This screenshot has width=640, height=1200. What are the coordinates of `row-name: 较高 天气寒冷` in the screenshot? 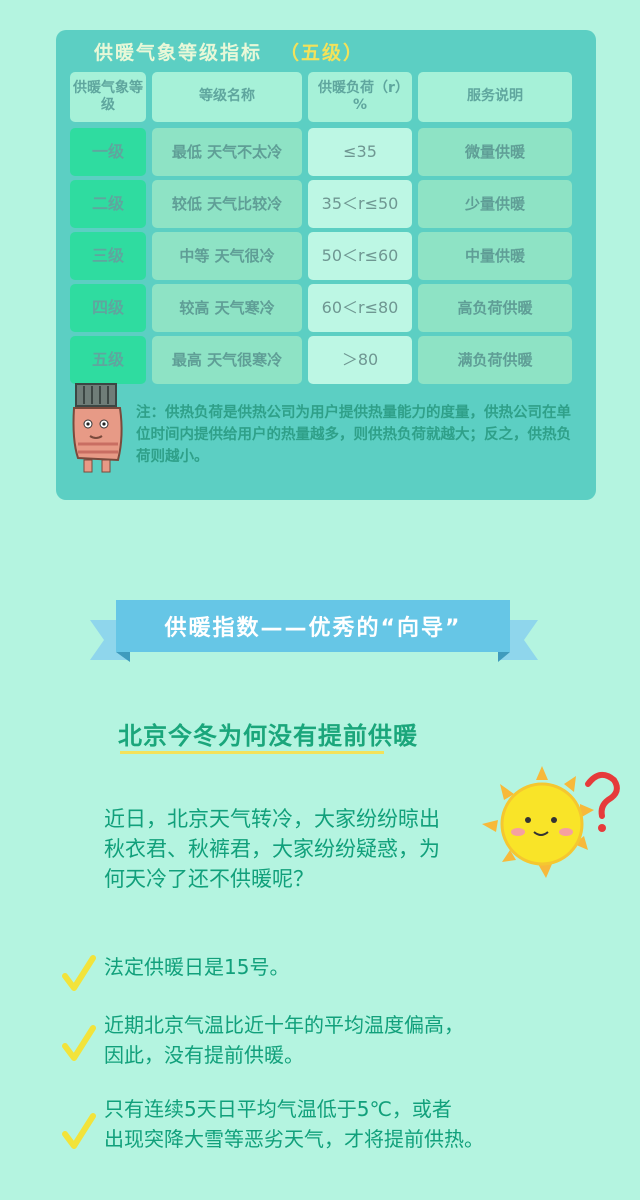 It's located at (227, 308).